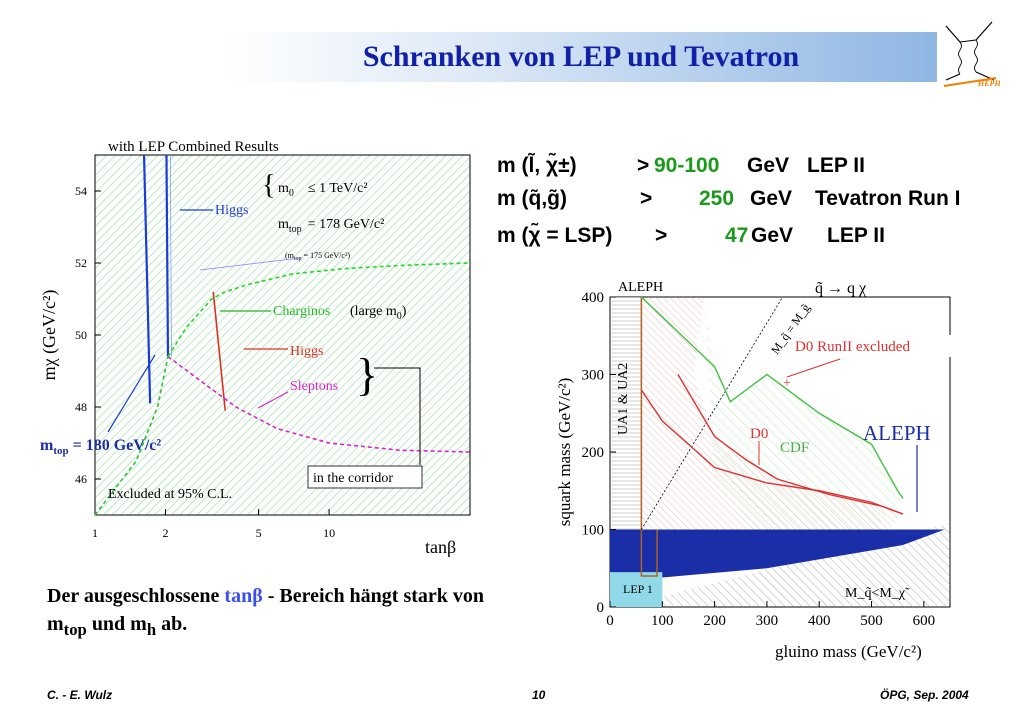 The image size is (1023, 708). I want to click on region-aleph, so click(777, 553).